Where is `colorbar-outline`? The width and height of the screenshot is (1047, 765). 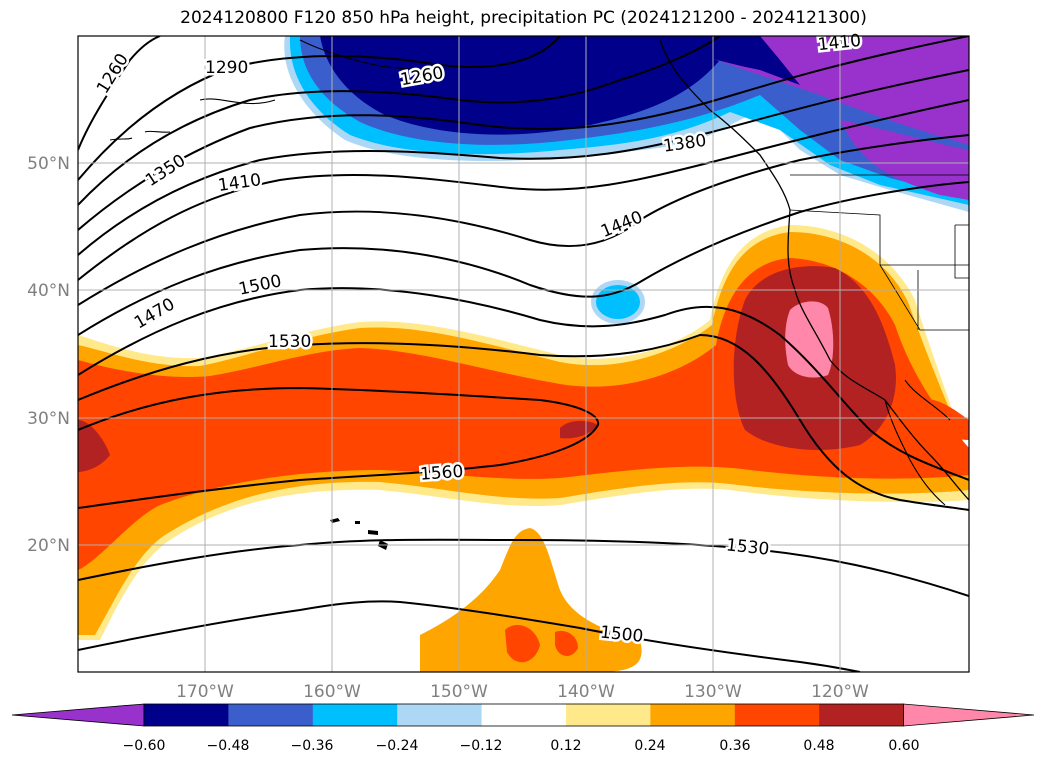 colorbar-outline is located at coordinates (523, 715).